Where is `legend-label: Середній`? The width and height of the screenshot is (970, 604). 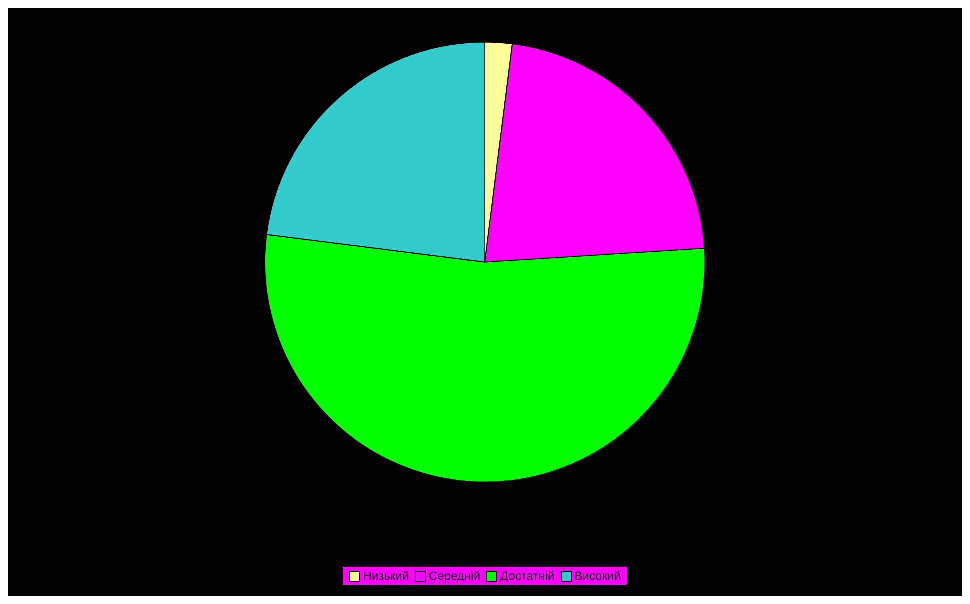
legend-label: Середній is located at coordinates (454, 576).